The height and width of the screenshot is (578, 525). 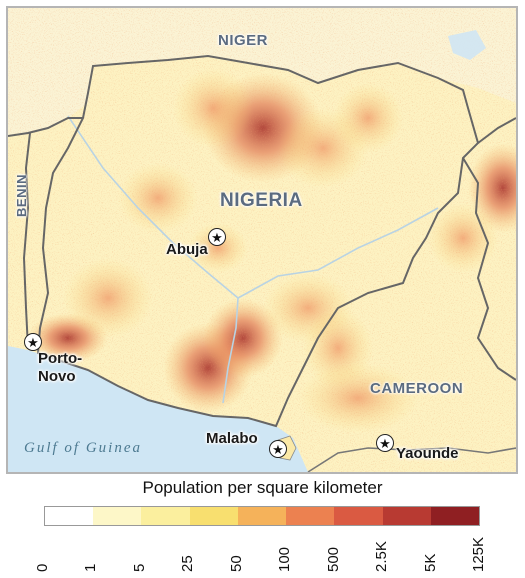 I want to click on label-nigeria: NIGERIA, so click(x=261, y=200).